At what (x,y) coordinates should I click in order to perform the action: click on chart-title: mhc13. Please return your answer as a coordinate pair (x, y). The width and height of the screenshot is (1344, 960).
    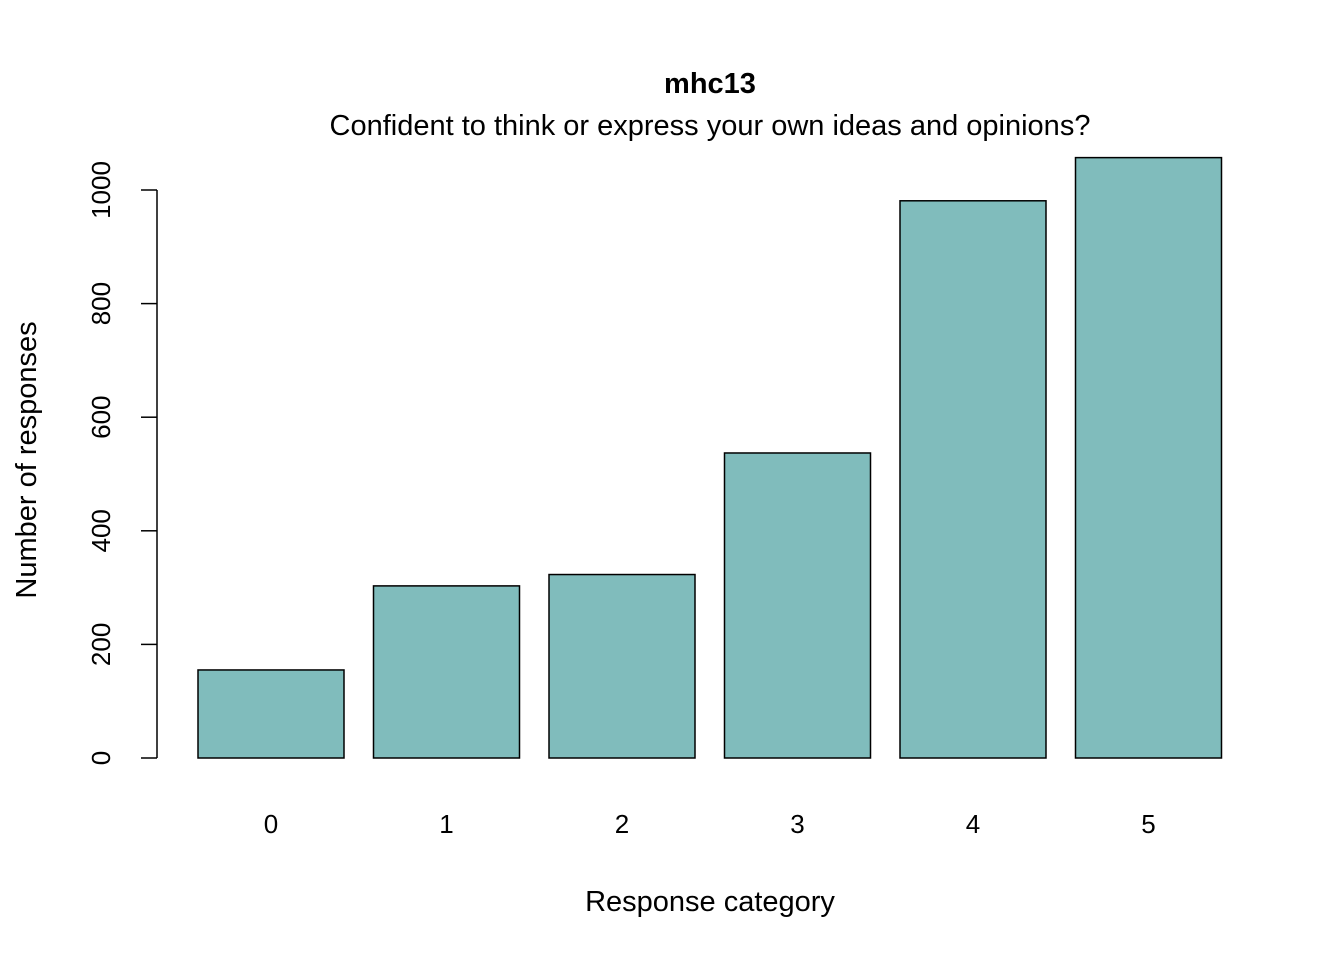
    Looking at the image, I should click on (710, 84).